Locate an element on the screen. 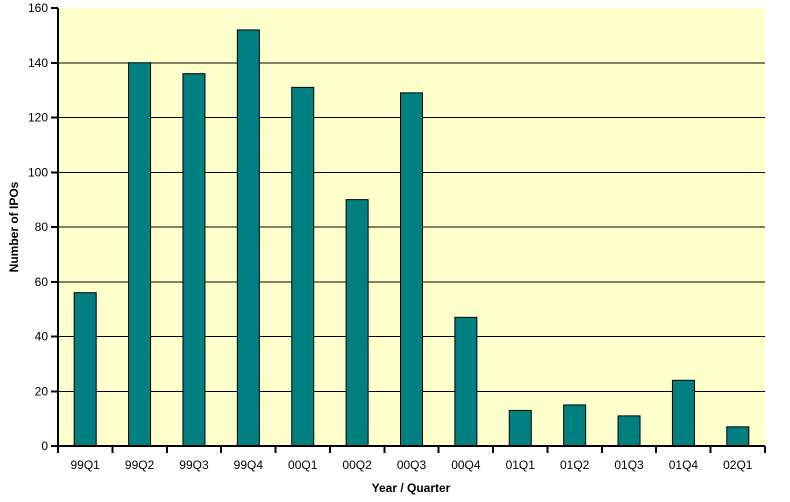 The width and height of the screenshot is (790, 502). y-tick-label: 120 is located at coordinates (38, 118).